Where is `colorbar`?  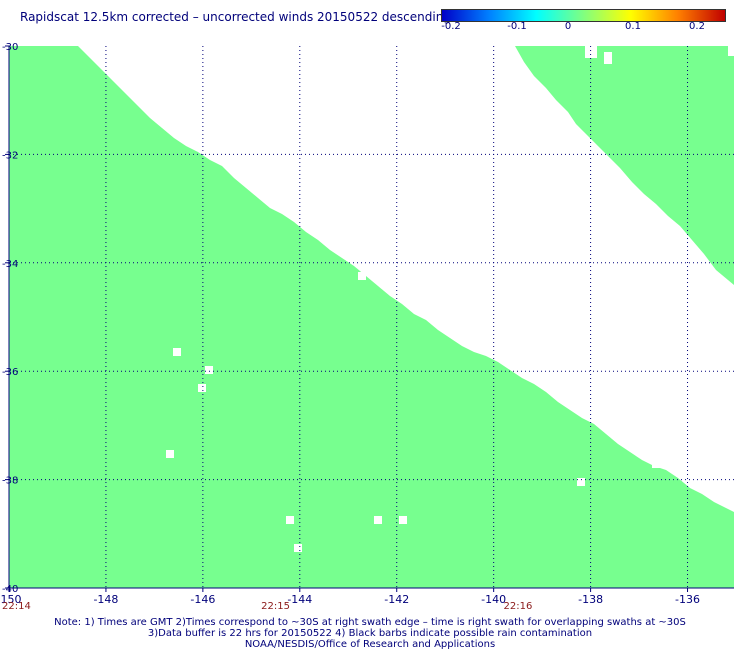 colorbar is located at coordinates (583, 15).